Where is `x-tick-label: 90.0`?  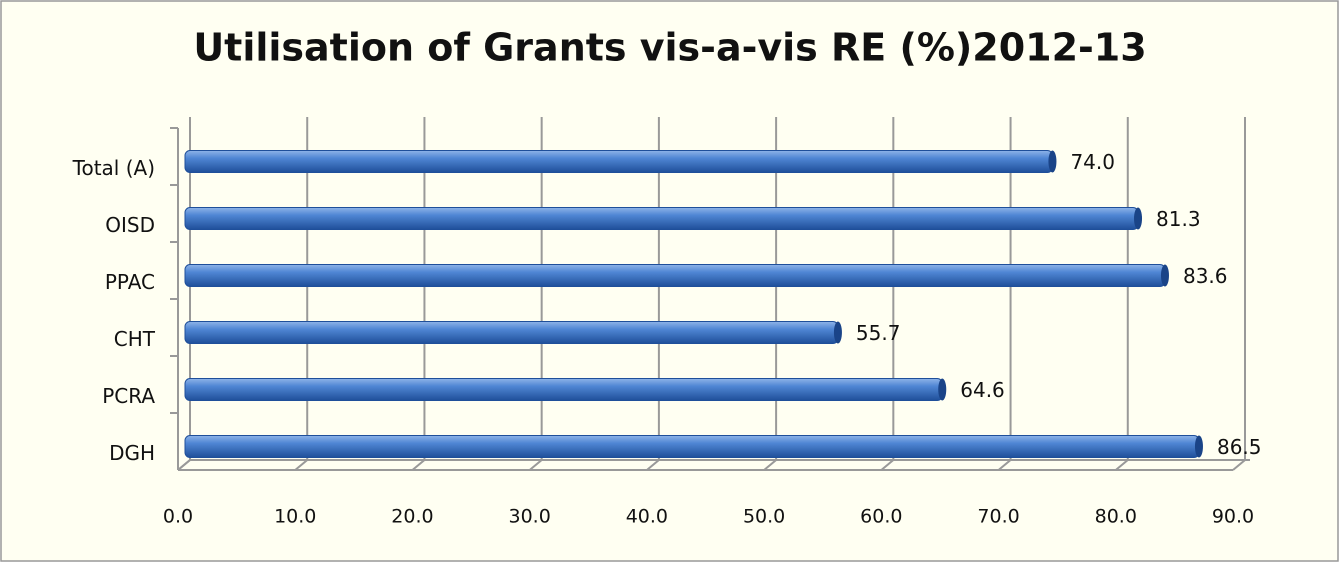 x-tick-label: 90.0 is located at coordinates (1233, 517).